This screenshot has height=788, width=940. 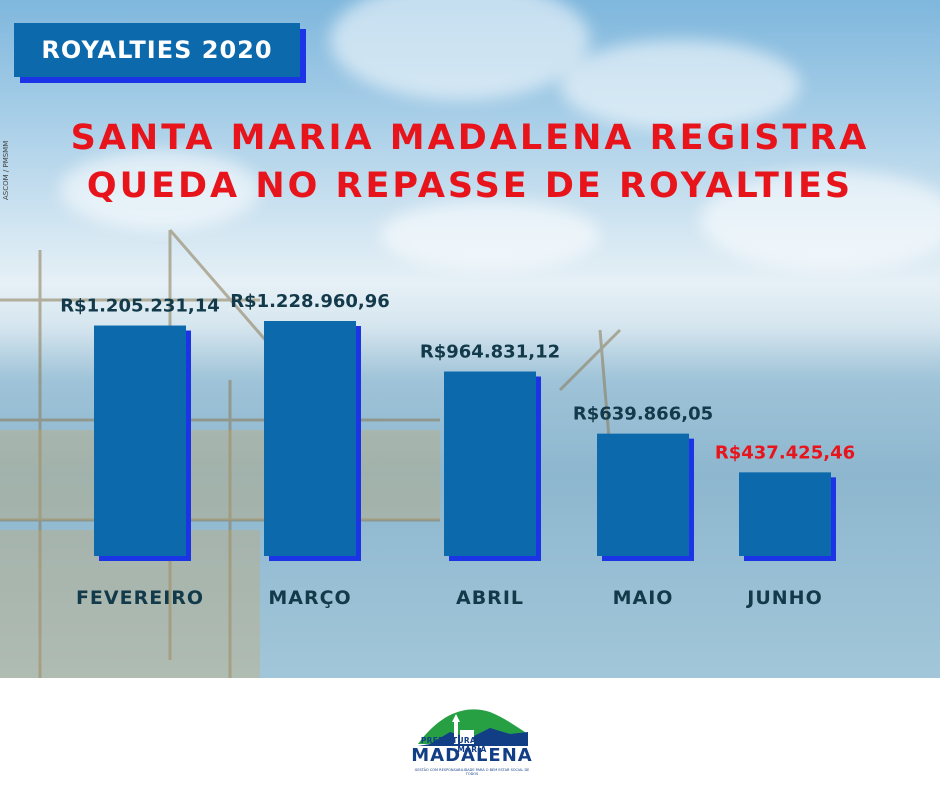 What do you see at coordinates (643, 598) in the screenshot?
I see `category-label-3: MAIO` at bounding box center [643, 598].